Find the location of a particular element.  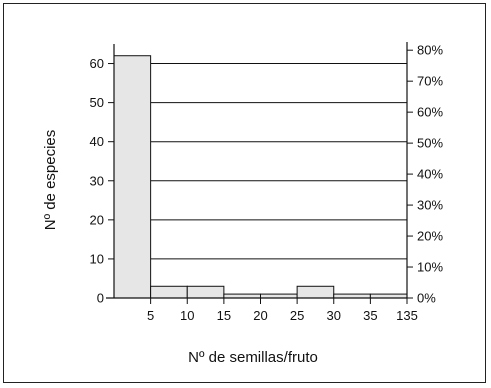

y2-tick-label: 80% is located at coordinates (430, 50).